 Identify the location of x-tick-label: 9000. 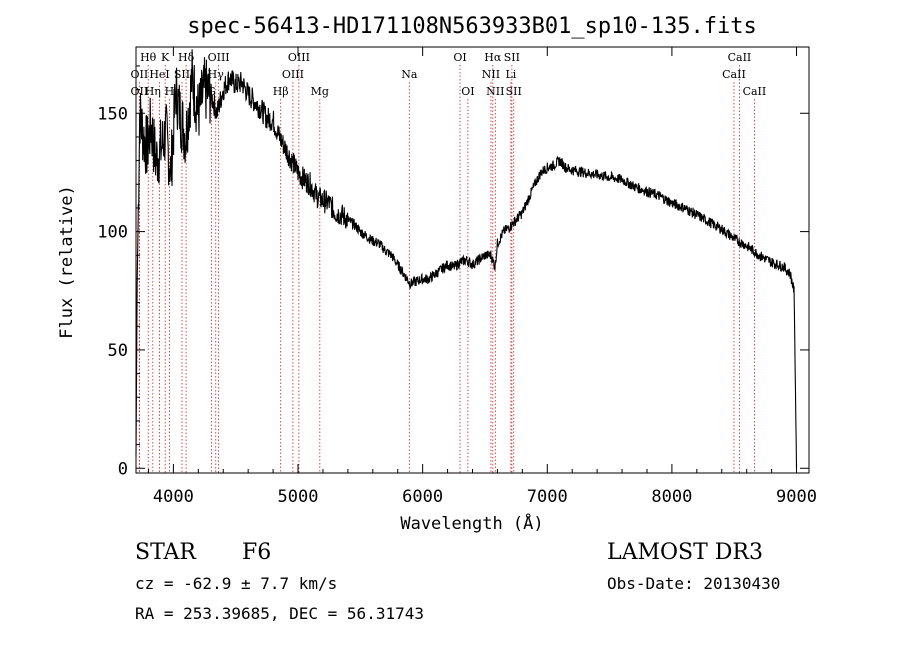
(796, 497).